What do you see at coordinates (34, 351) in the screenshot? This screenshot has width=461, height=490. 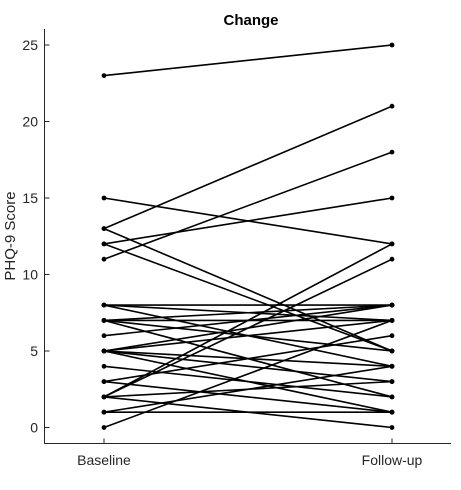 I see `y-tick-label: 5` at bounding box center [34, 351].